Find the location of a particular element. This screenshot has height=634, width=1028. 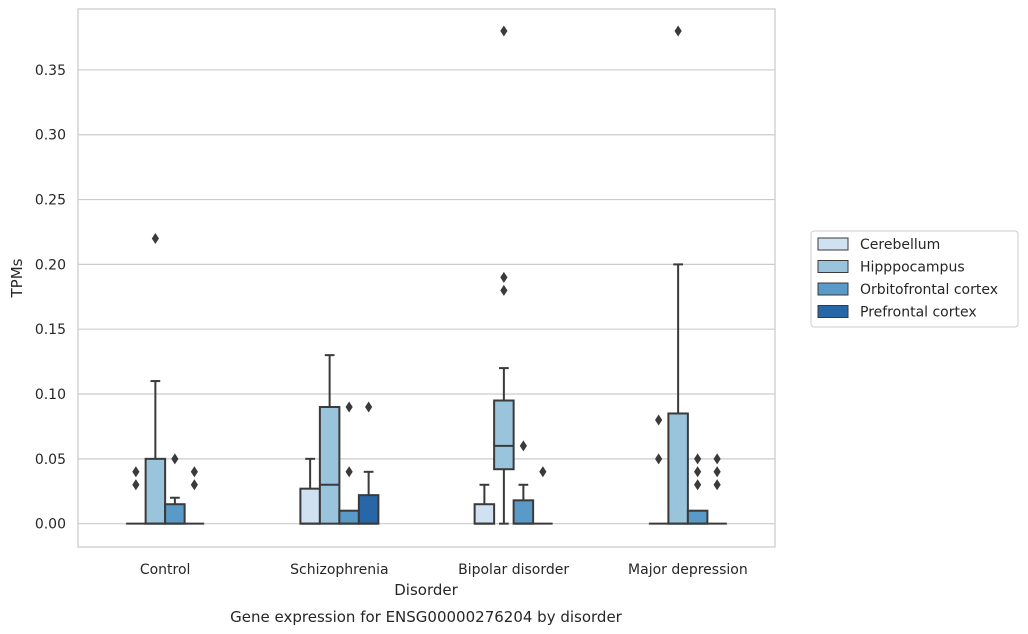

x-tick-label: Bipolar disorder is located at coordinates (513, 570).